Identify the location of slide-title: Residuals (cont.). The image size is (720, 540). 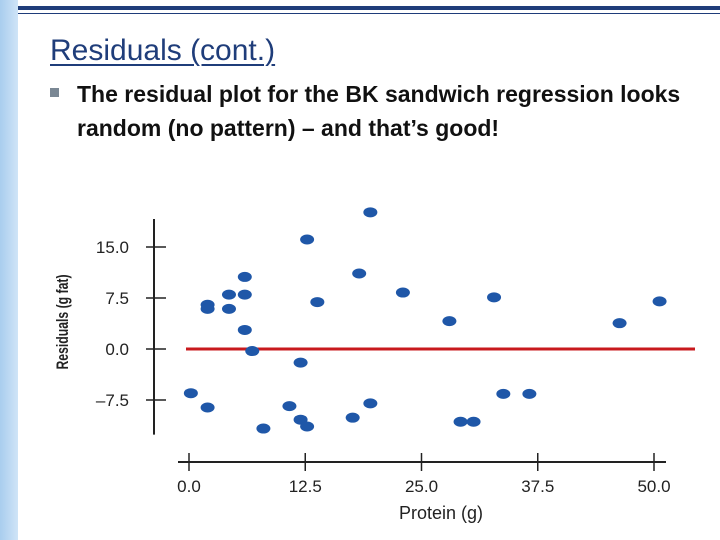
(163, 50).